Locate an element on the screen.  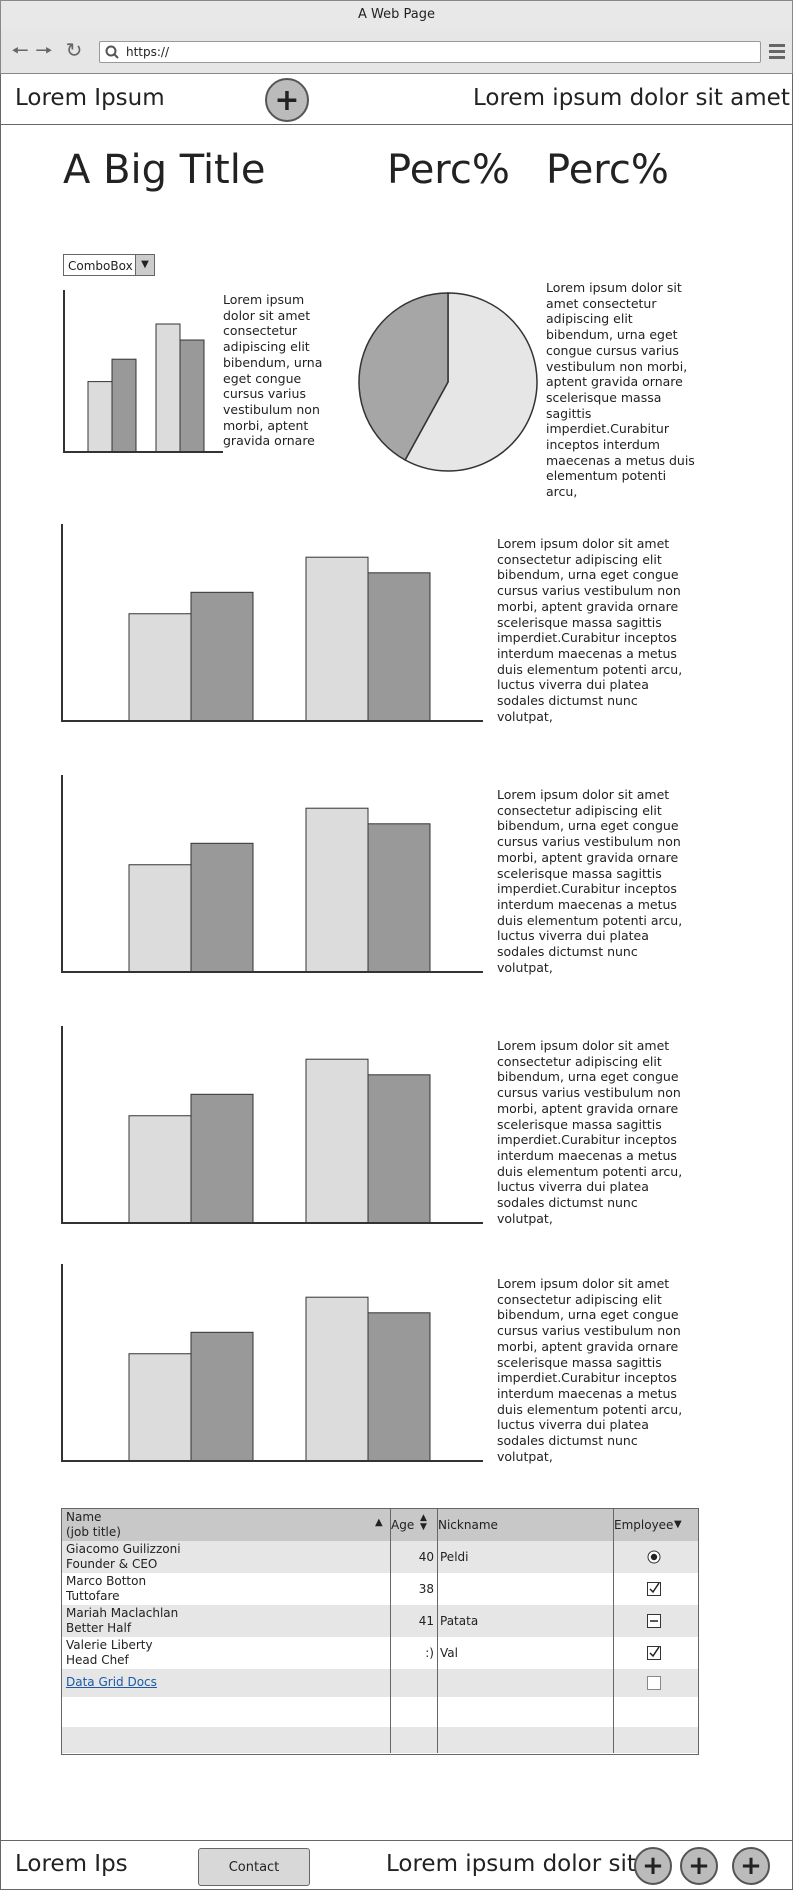
cell-age: :) is located at coordinates (429, 1653).